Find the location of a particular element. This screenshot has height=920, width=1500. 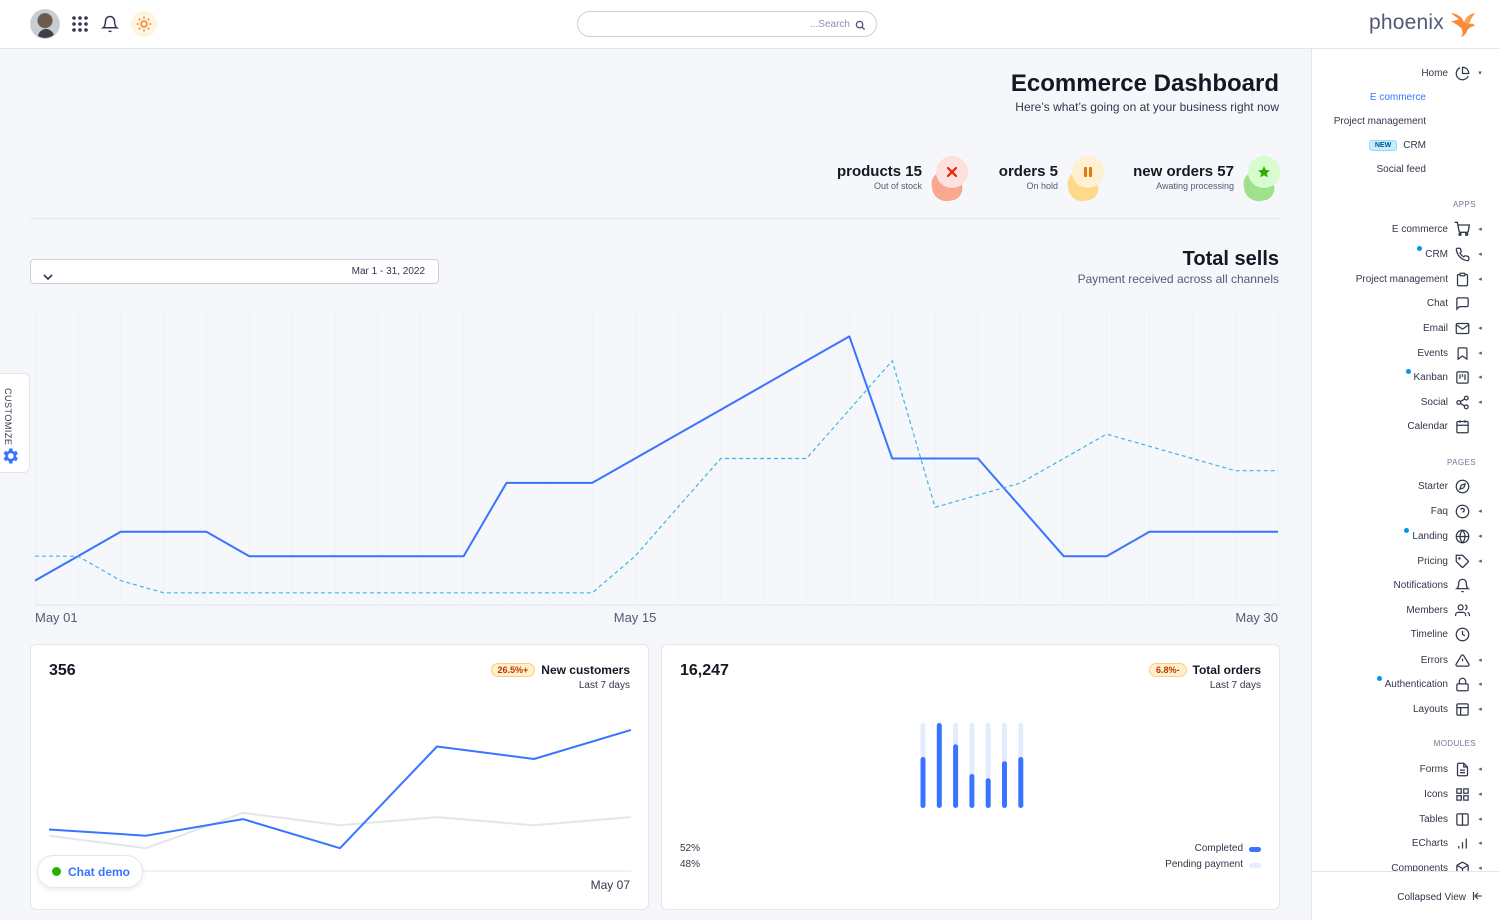

sidebar-item-members: Members is located at coordinates (1445, 610).